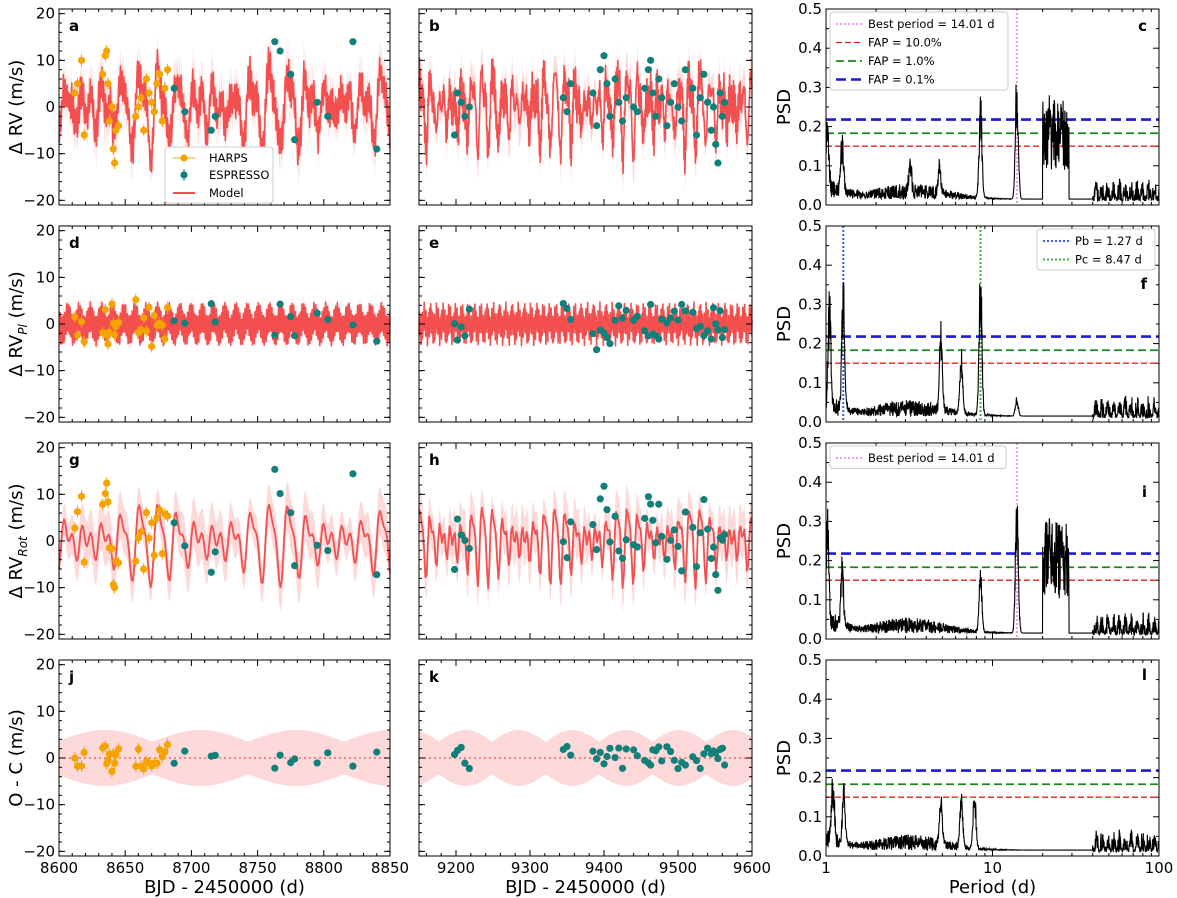  Describe the element at coordinates (23, 328) in the screenshot. I see `y-label-subscript: Pl` at that location.